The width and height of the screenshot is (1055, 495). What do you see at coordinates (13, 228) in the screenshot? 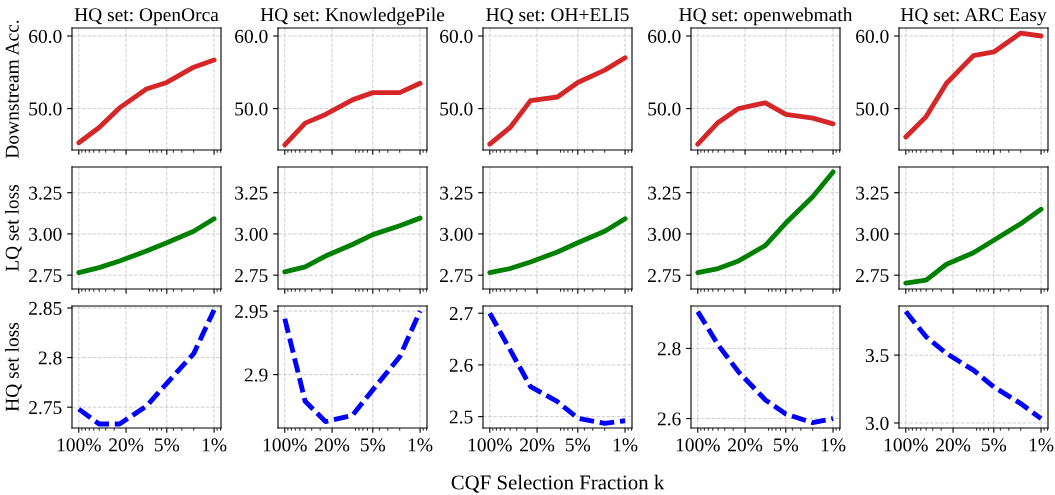
I see `y-axis-title: LQ set loss` at bounding box center [13, 228].